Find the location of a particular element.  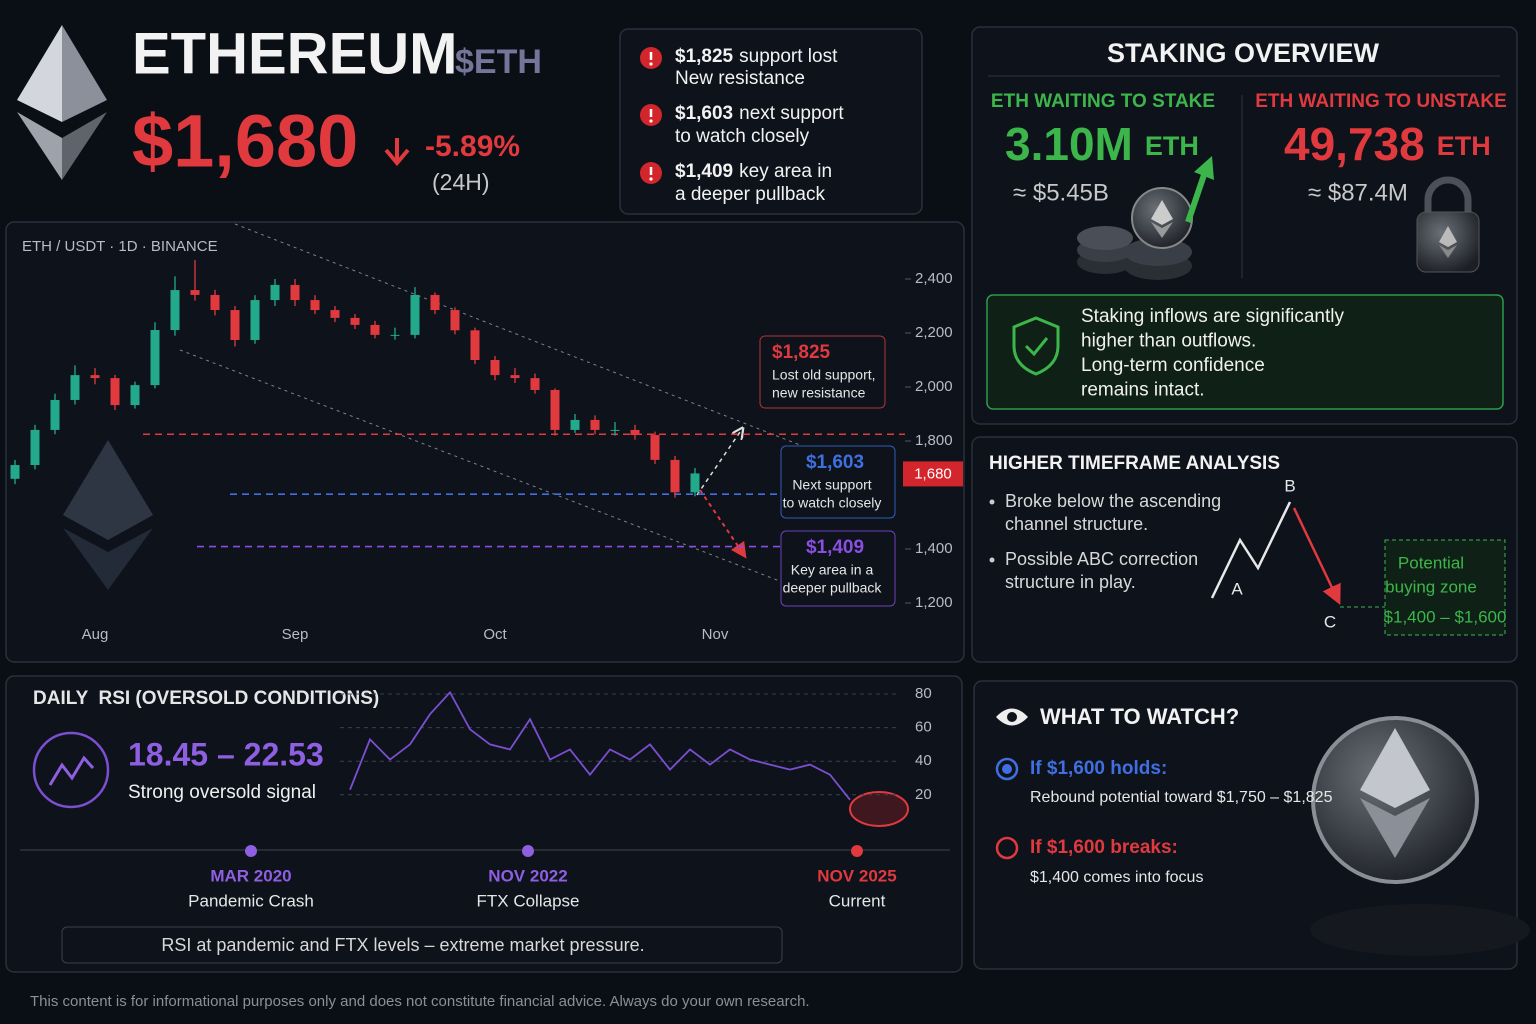

abc-wave is located at coordinates (1251, 550).